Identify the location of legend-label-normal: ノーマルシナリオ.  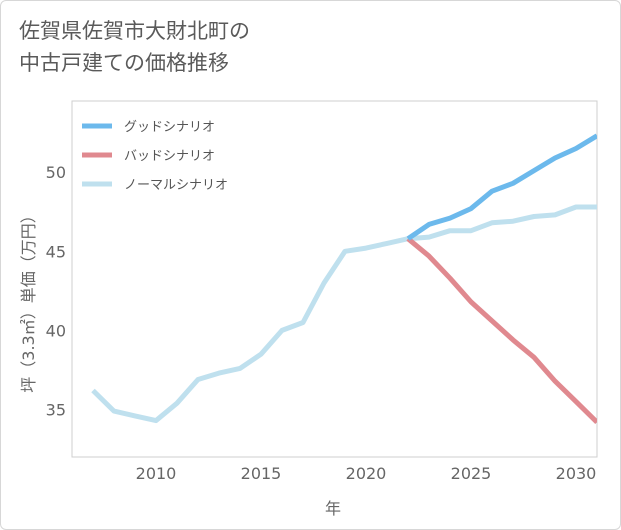
(176, 185).